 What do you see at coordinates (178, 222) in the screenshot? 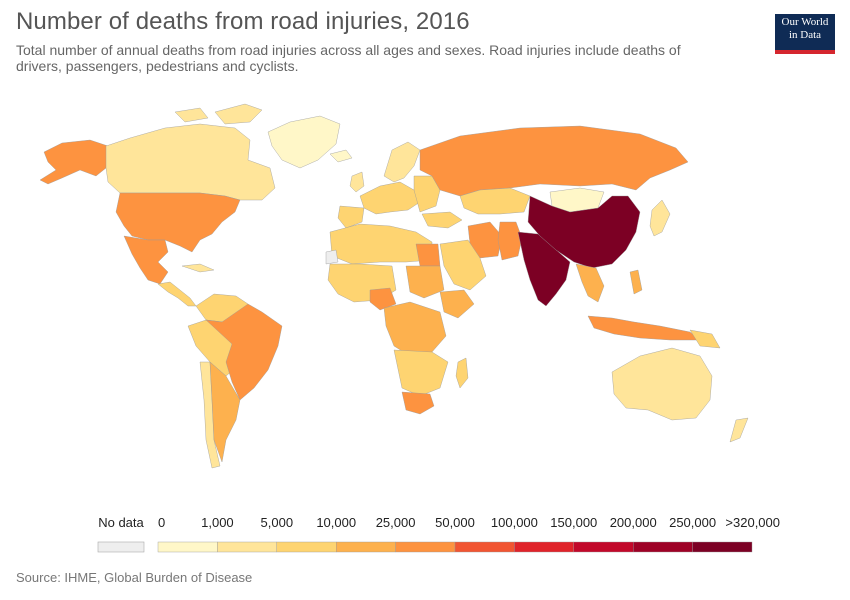
I see `country-usa` at bounding box center [178, 222].